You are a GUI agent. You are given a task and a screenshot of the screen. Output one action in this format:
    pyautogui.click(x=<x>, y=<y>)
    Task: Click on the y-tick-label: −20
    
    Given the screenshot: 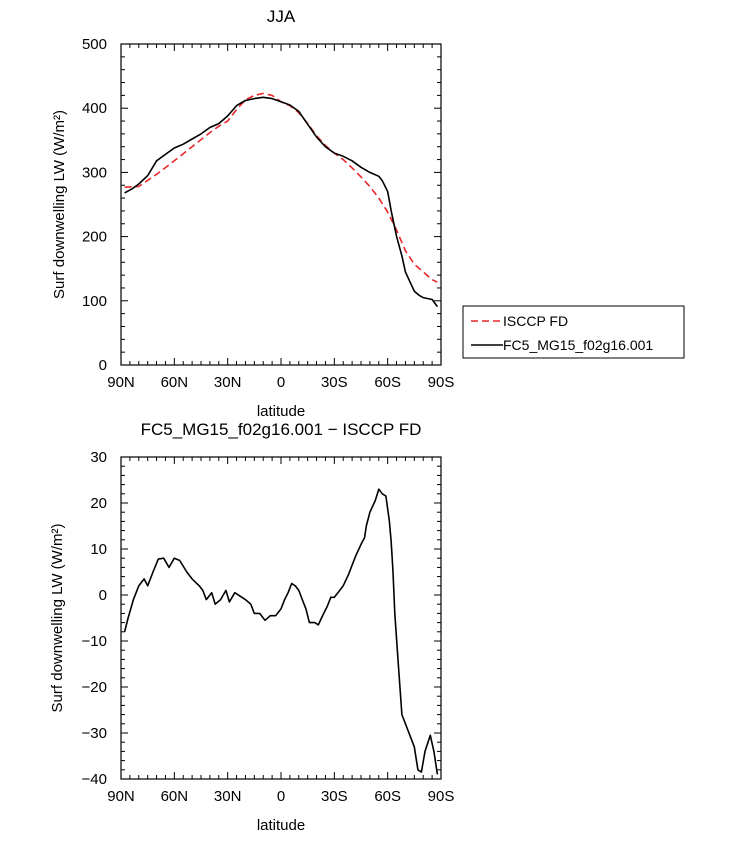 What is the action you would take?
    pyautogui.click(x=94, y=687)
    